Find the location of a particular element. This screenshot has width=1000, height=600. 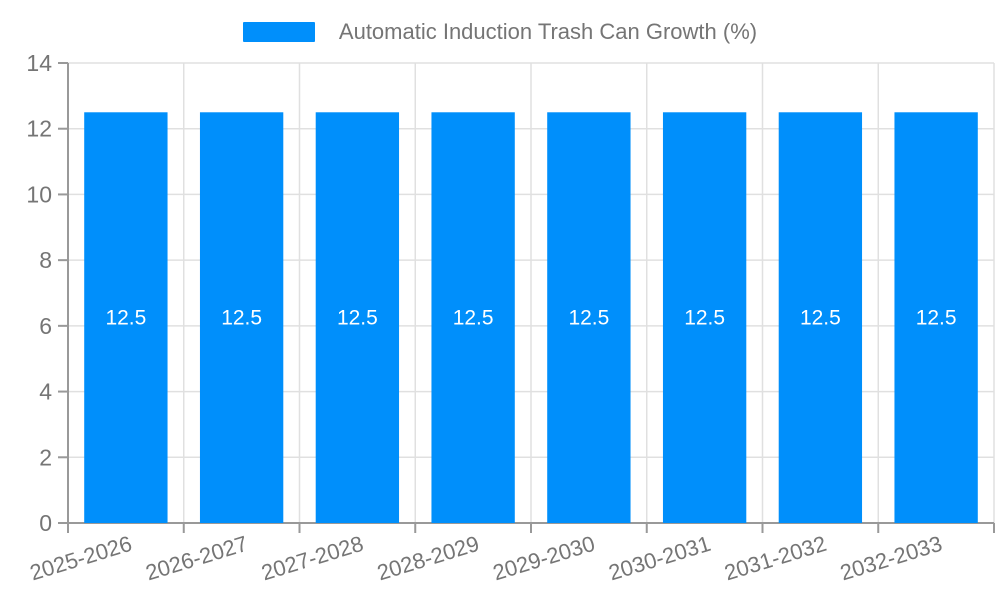

x-axis-category-label: 2026-2027 is located at coordinates (197, 558).